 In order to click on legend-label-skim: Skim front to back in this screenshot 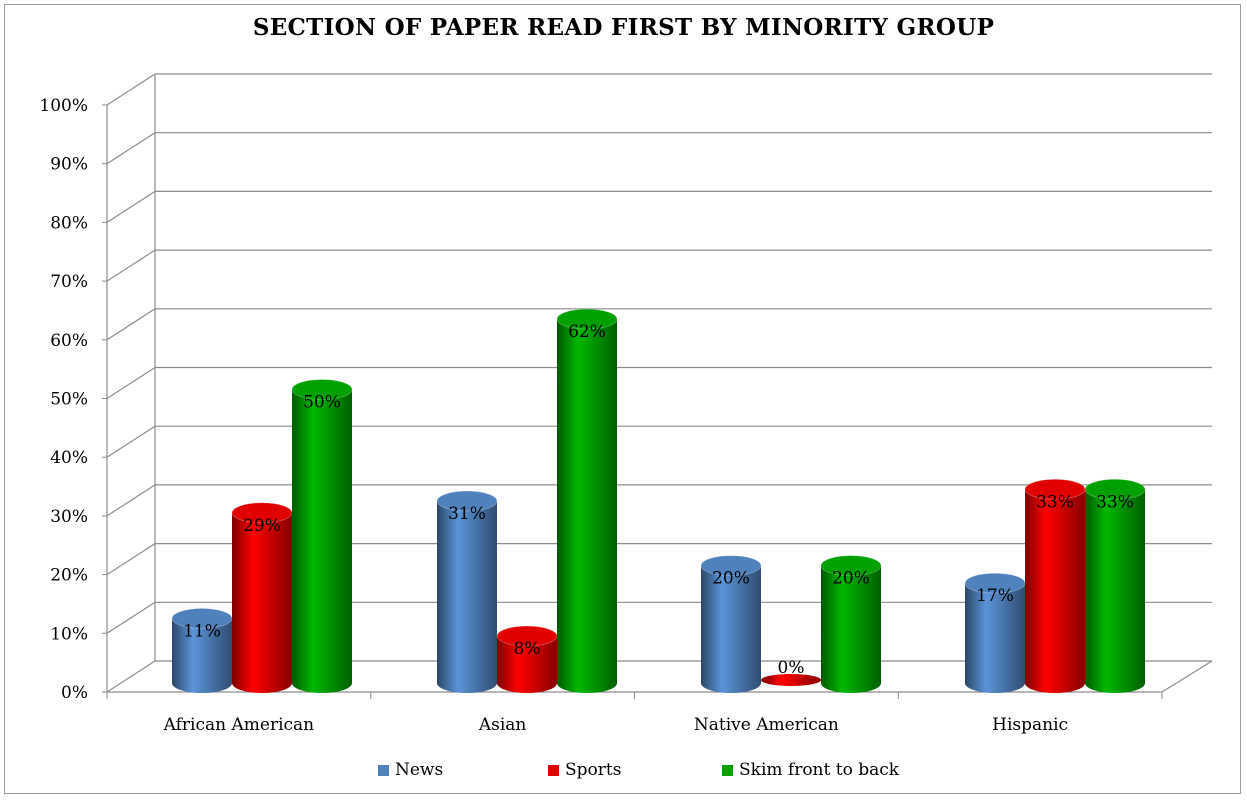, I will do `click(819, 770)`.